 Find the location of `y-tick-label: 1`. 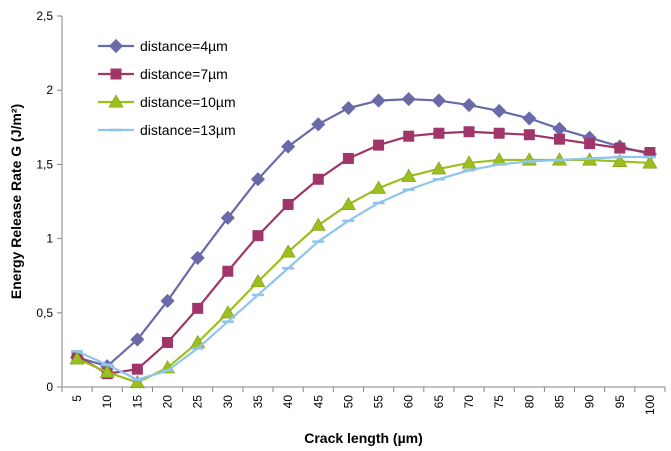

y-tick-label: 1 is located at coordinates (49, 239).